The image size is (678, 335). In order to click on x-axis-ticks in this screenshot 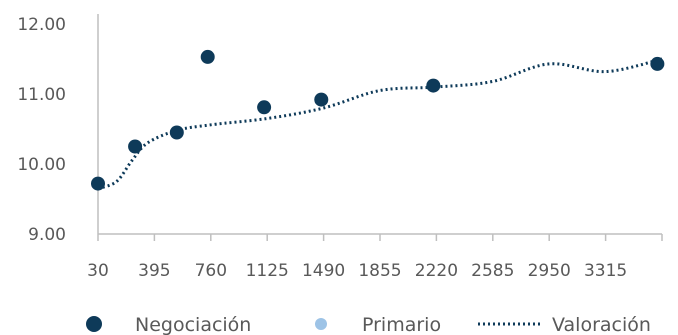, I will do `click(380, 237)`.